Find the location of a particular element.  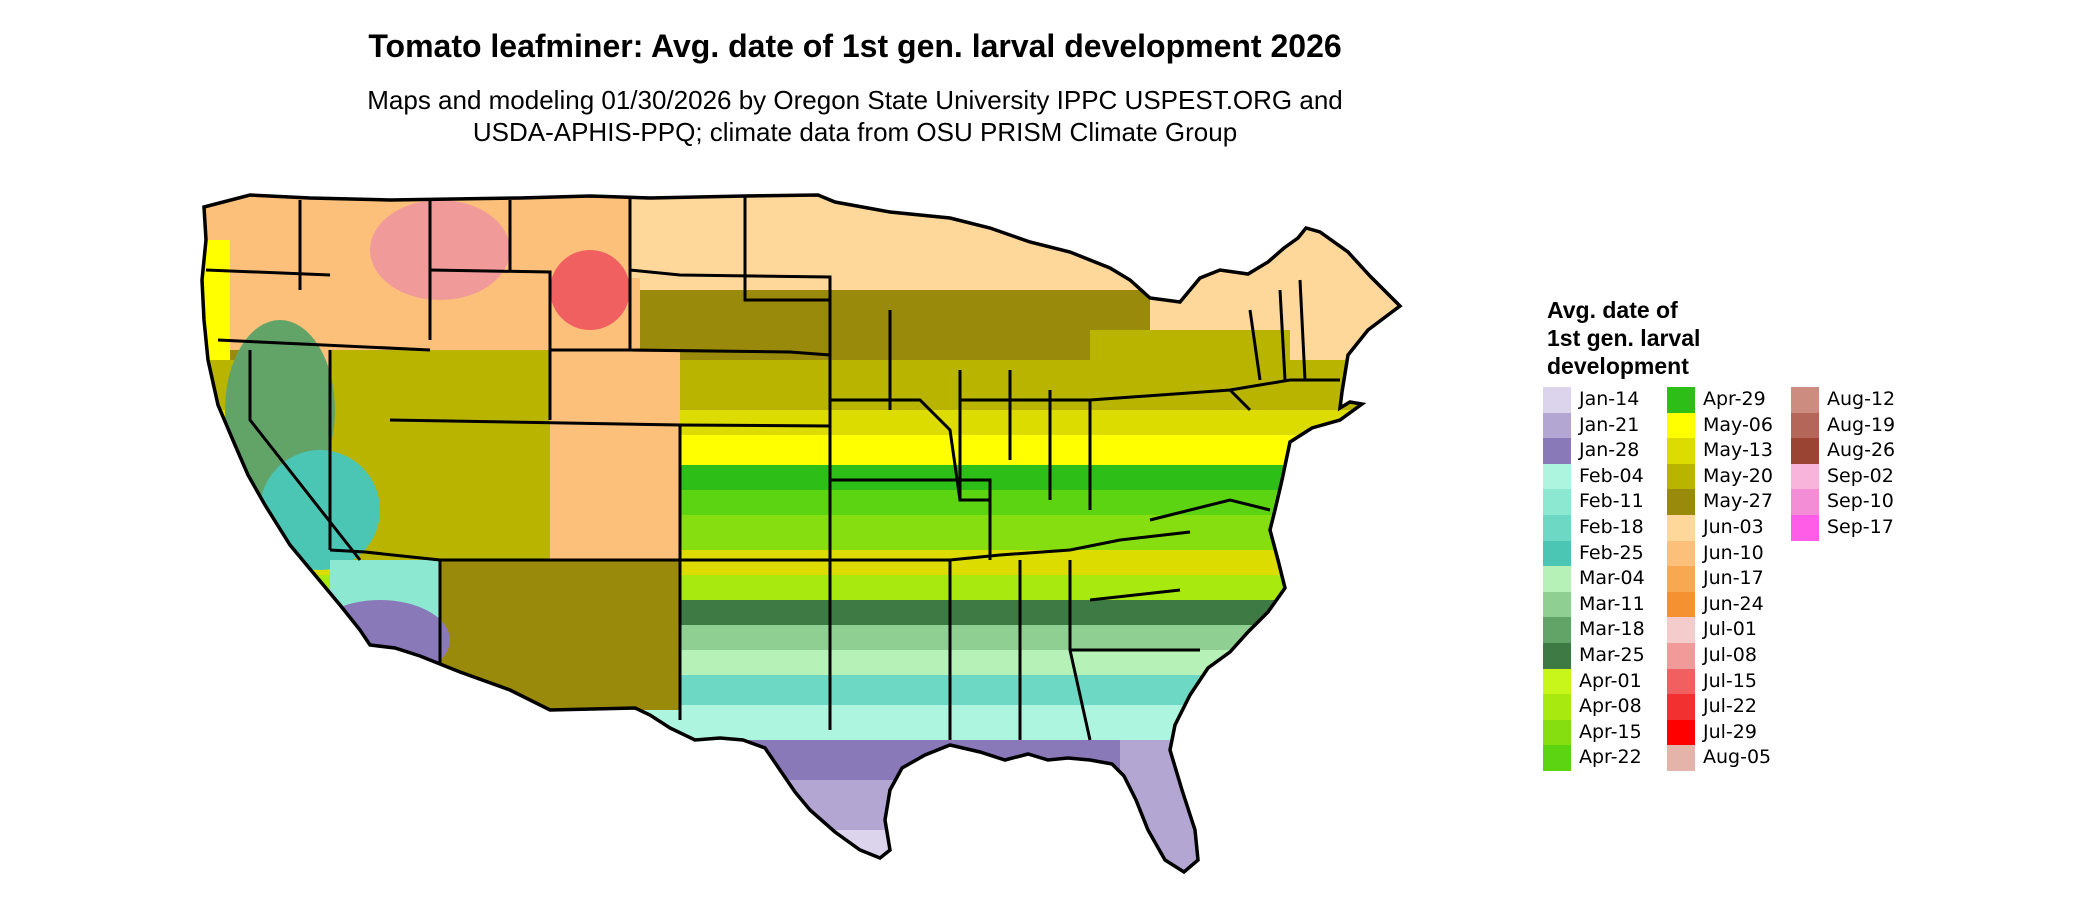

legend-label: Aug-19 is located at coordinates (1861, 424).